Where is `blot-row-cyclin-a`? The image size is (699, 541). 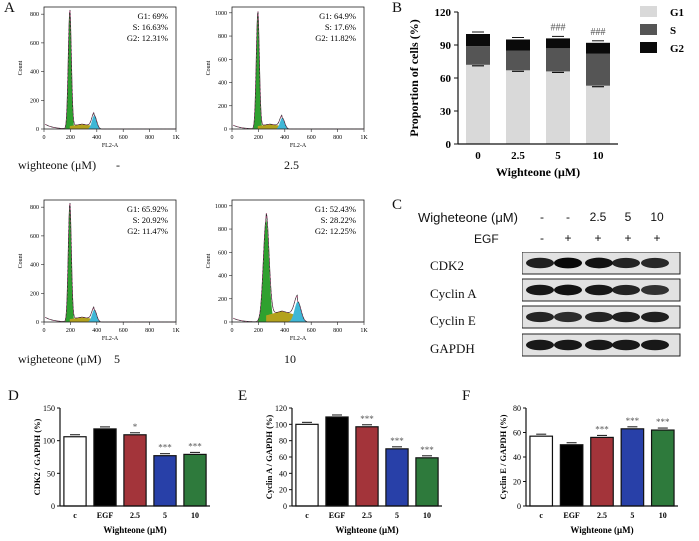 blot-row-cyclin-a is located at coordinates (601, 290).